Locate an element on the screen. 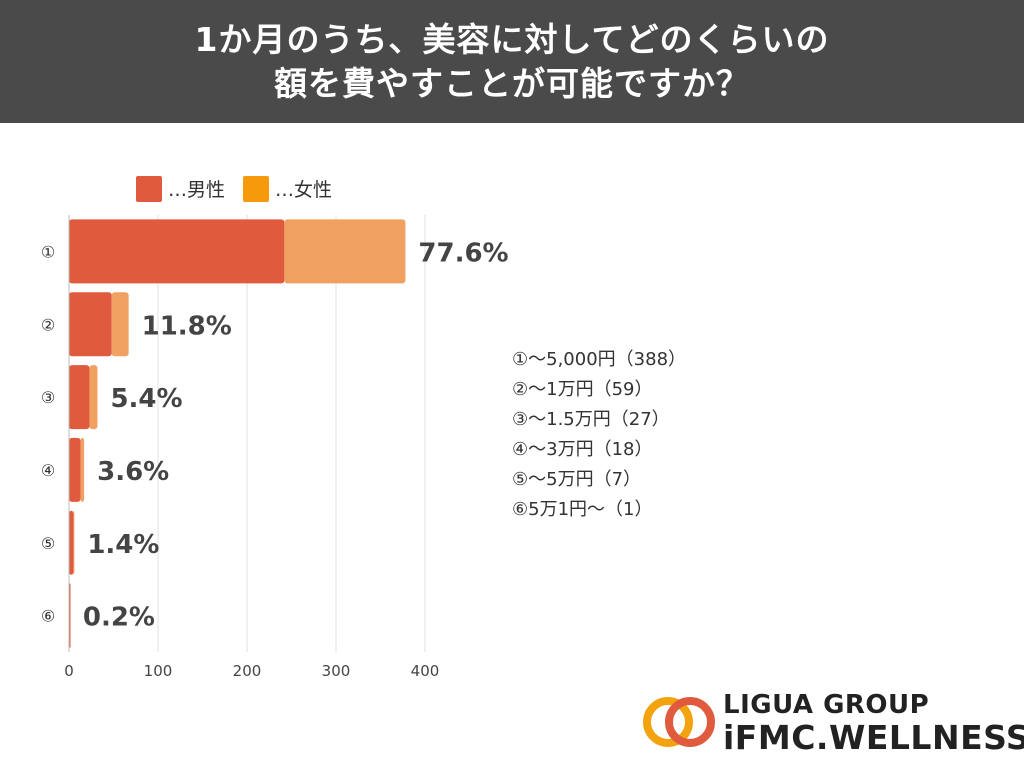  data-label: 11.8% is located at coordinates (187, 326).